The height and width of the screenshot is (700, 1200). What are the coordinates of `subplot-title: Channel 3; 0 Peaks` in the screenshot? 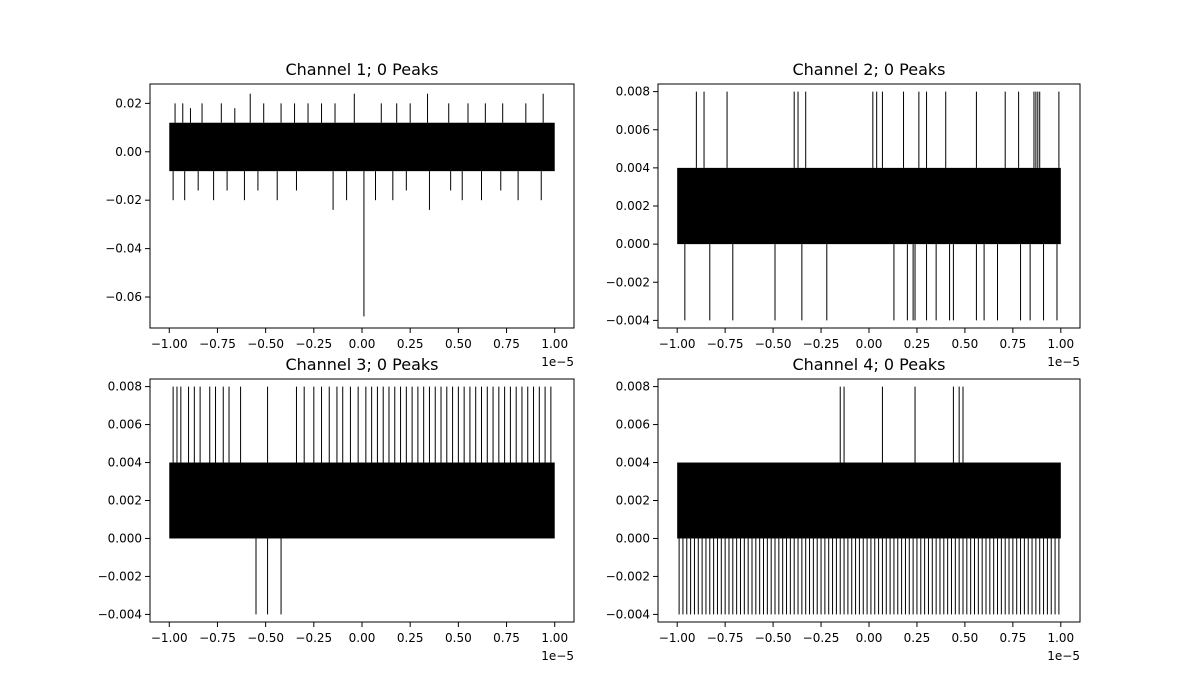 It's located at (361, 364).